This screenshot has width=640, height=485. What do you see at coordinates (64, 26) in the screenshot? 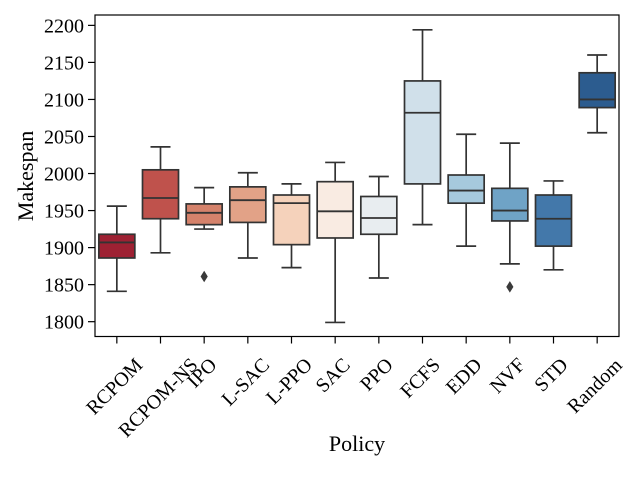
I see `y-tick-label-2200: 2200` at bounding box center [64, 26].